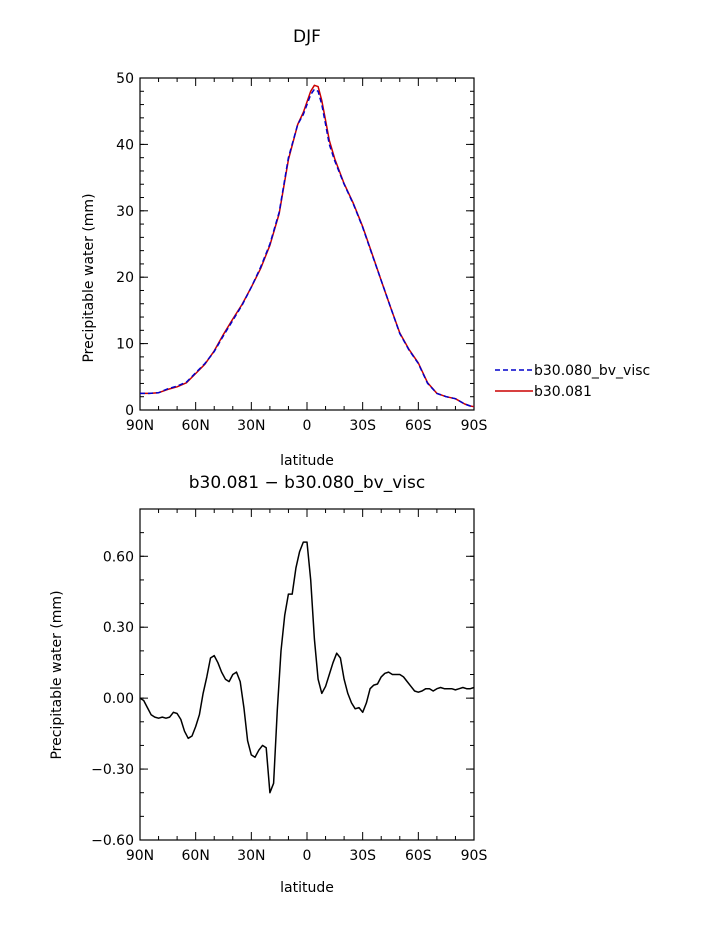 The width and height of the screenshot is (723, 935). I want to click on bottom-chart-title: b30.081 − b30.080_bv_visc, so click(307, 483).